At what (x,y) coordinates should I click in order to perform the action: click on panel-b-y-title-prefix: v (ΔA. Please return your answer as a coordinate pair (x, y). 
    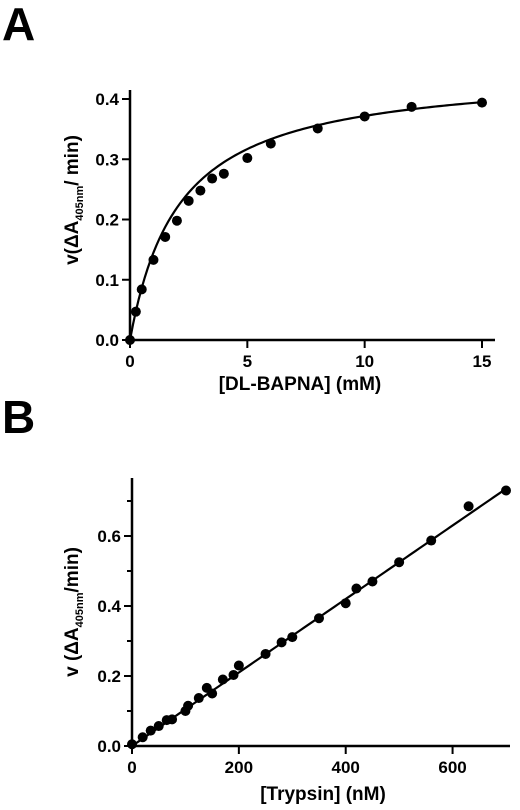
    Looking at the image, I should click on (72, 652).